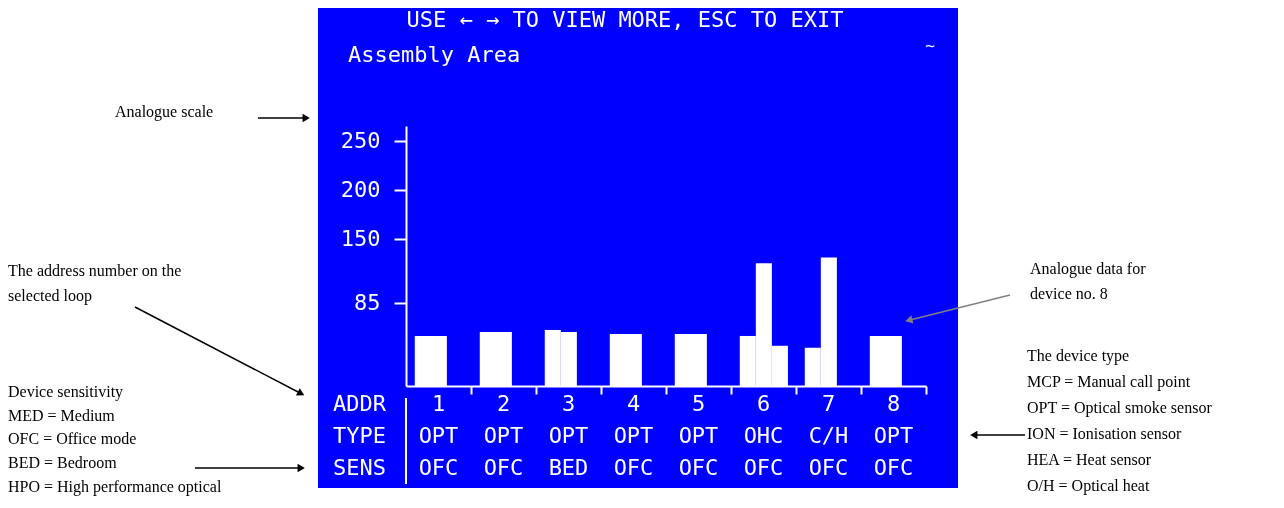 The width and height of the screenshot is (1284, 508). What do you see at coordinates (115, 439) in the screenshot?
I see `text: Device sensitivity MED = Medium OFC = Office mode BED = Bedroom HPO = High performance optical` at bounding box center [115, 439].